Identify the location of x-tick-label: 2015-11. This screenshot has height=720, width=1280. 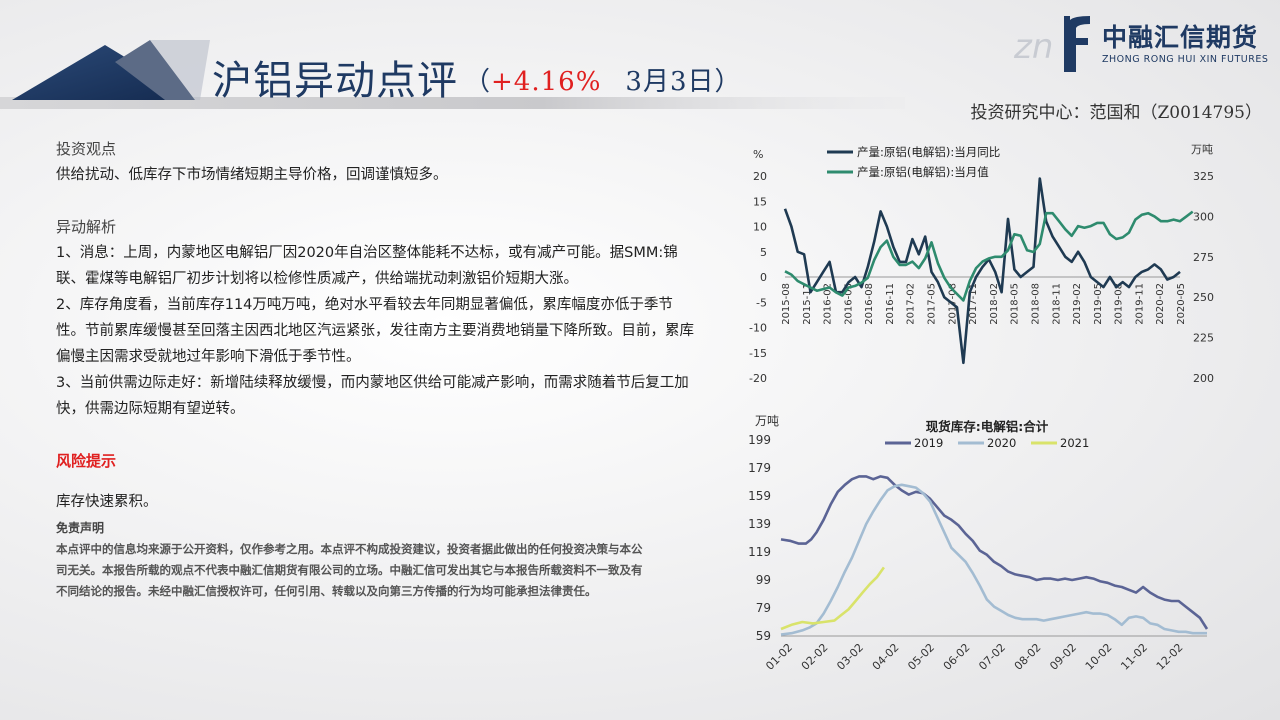
(807, 304).